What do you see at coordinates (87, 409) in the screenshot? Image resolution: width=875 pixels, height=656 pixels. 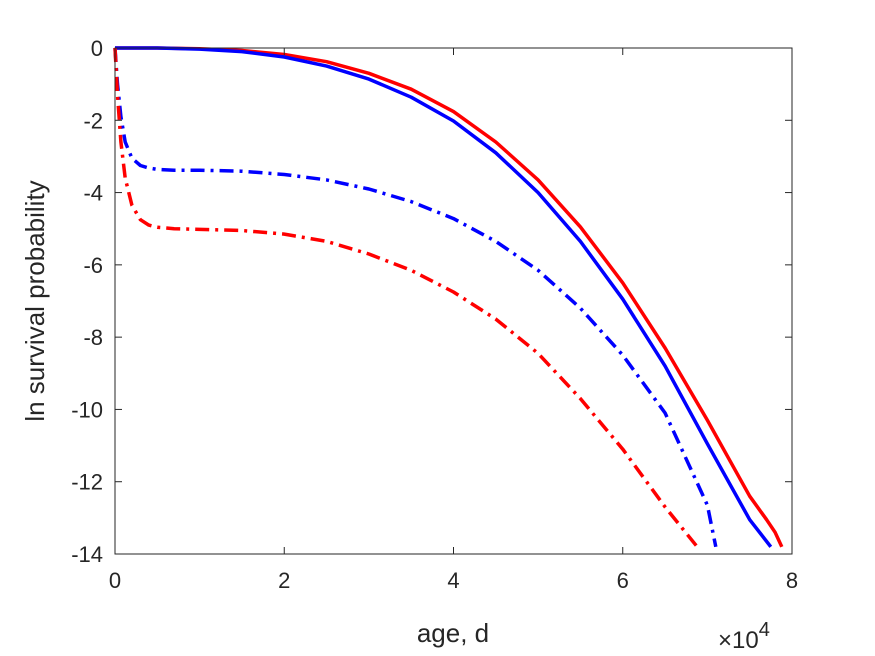 I see `y-tick-label: -10` at bounding box center [87, 409].